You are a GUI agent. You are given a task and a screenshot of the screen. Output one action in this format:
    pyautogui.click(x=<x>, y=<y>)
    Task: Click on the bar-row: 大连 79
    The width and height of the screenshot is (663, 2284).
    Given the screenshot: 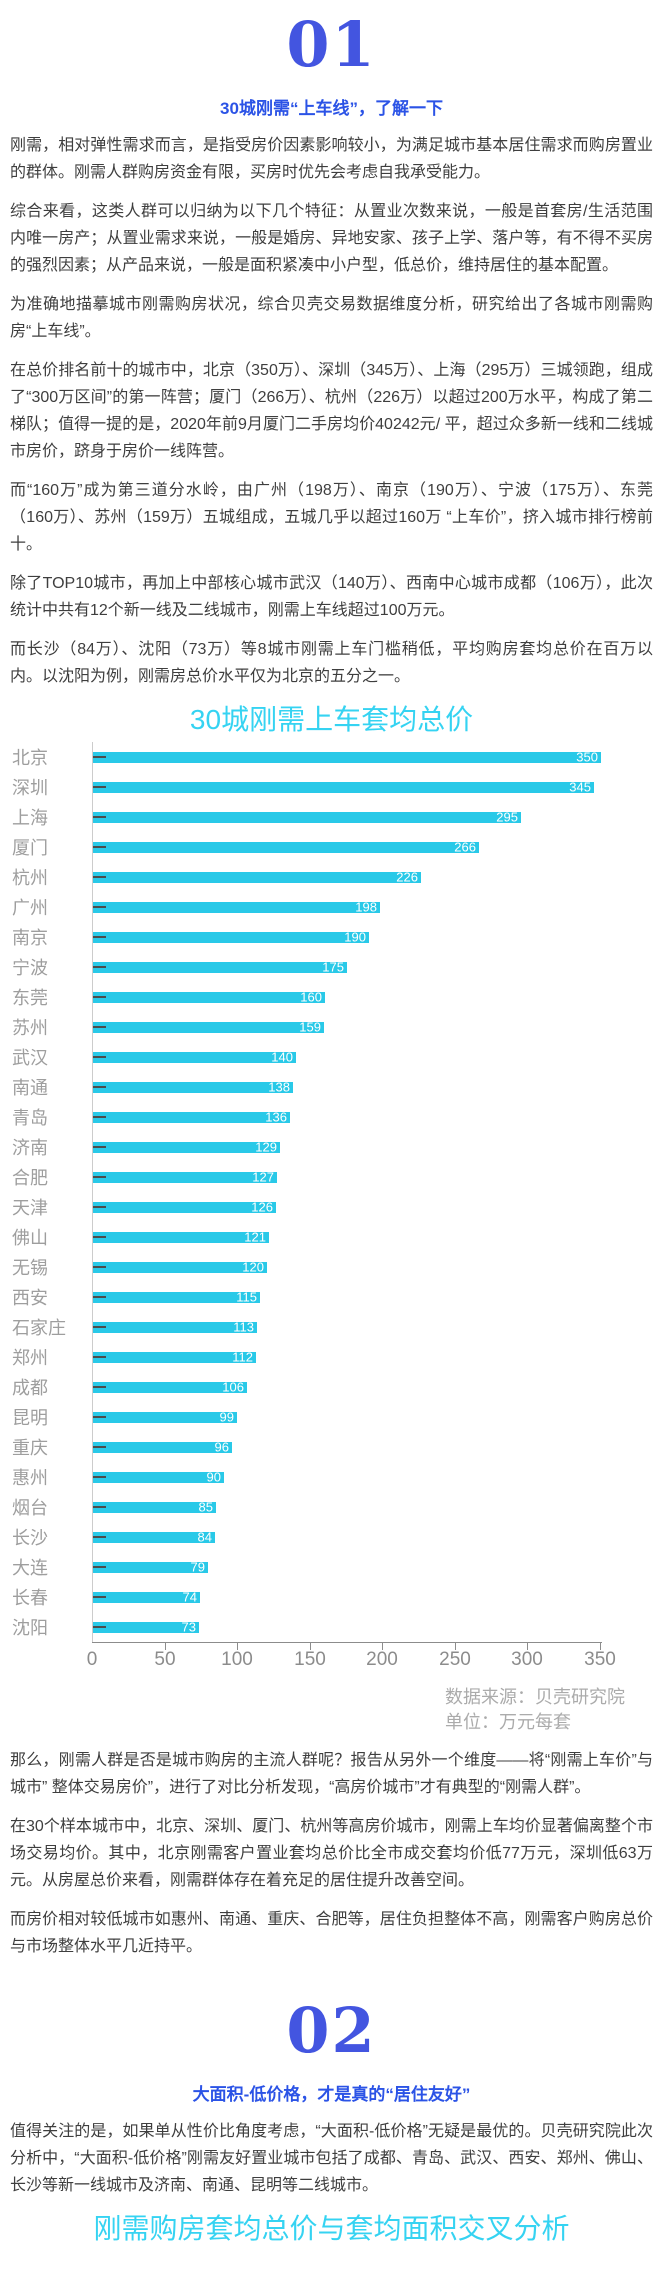 What is the action you would take?
    pyautogui.click(x=337, y=1567)
    